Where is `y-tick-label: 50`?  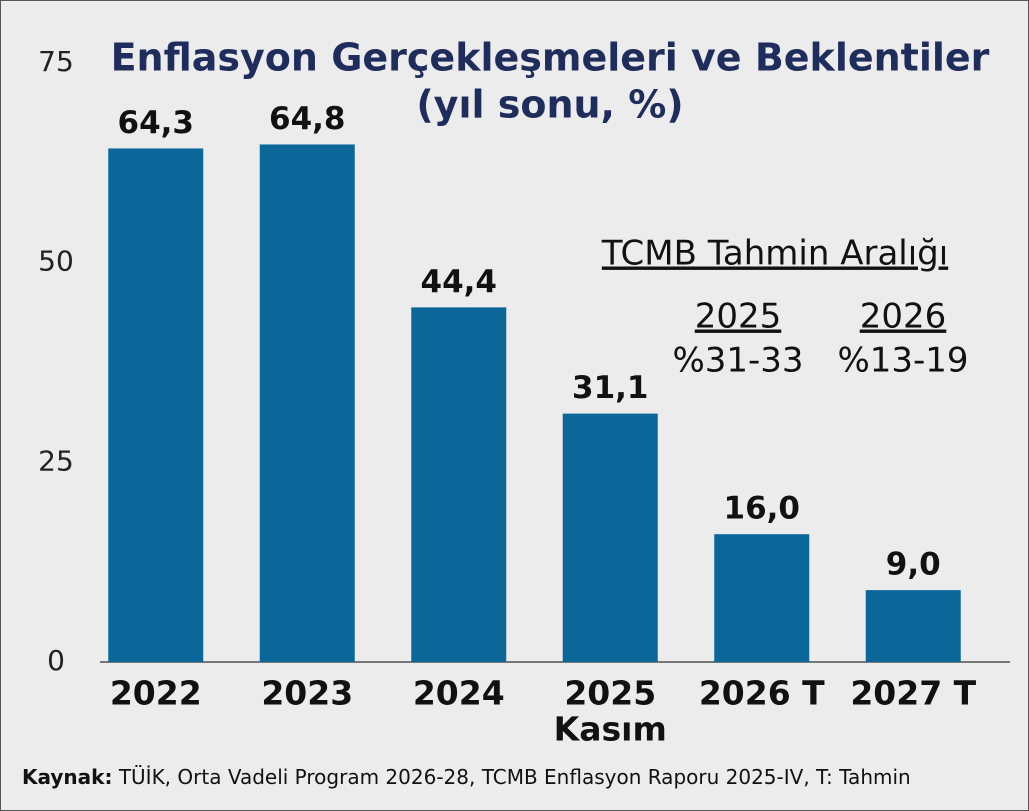
y-tick-label: 50 is located at coordinates (56, 261).